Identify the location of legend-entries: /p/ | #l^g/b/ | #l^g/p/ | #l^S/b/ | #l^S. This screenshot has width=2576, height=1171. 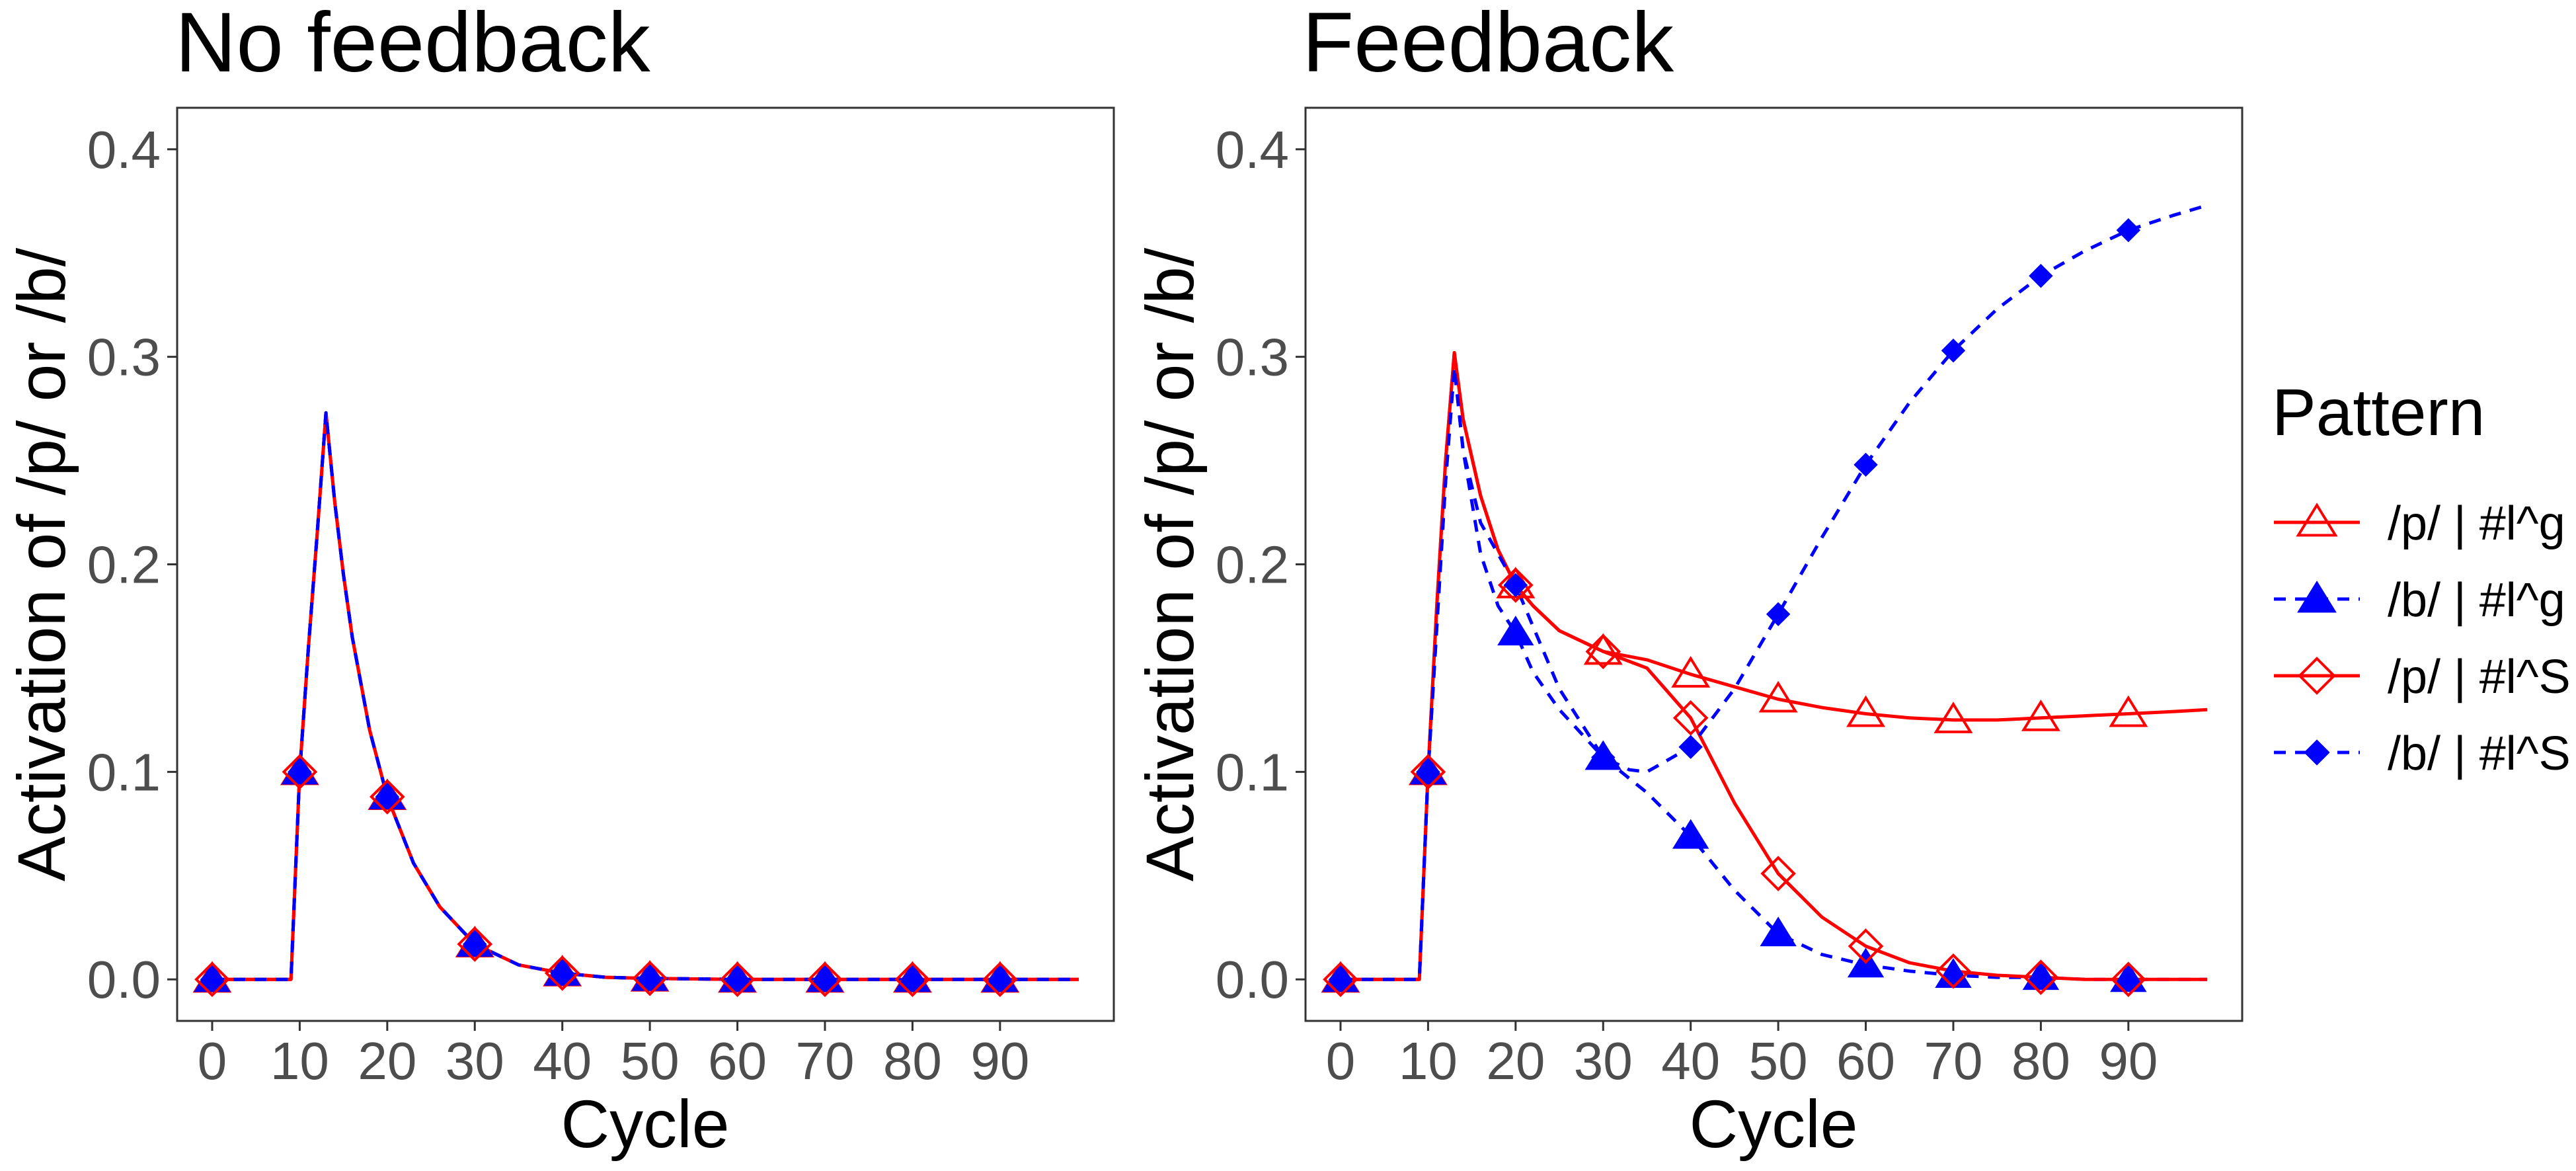
(2422, 638).